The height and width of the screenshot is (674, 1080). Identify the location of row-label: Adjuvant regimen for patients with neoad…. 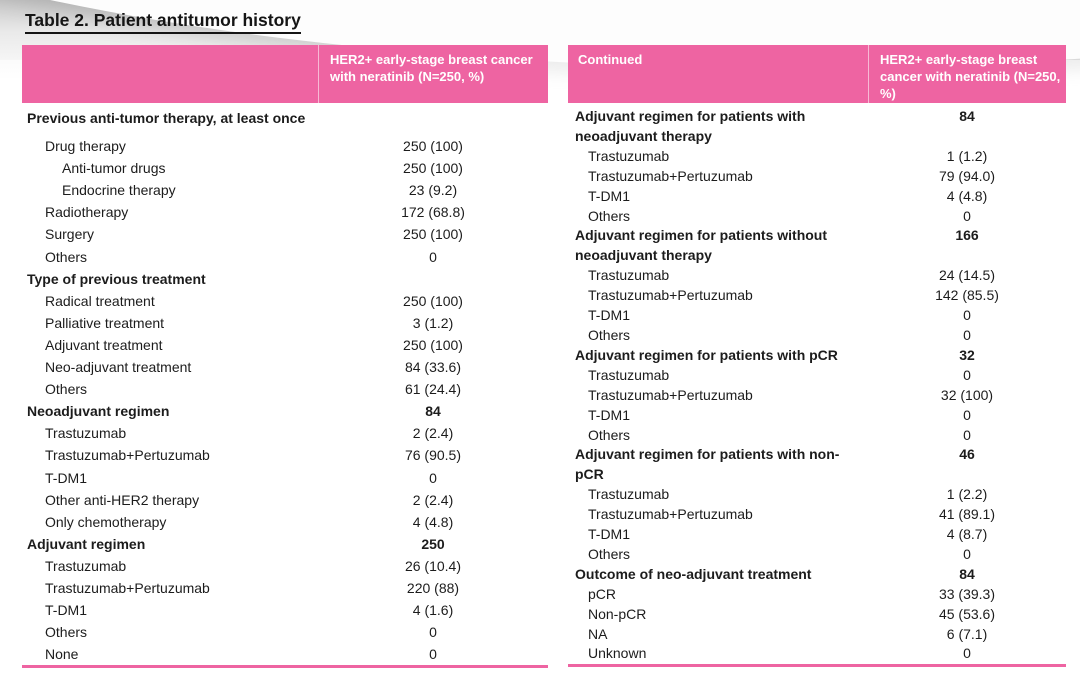
(690, 126).